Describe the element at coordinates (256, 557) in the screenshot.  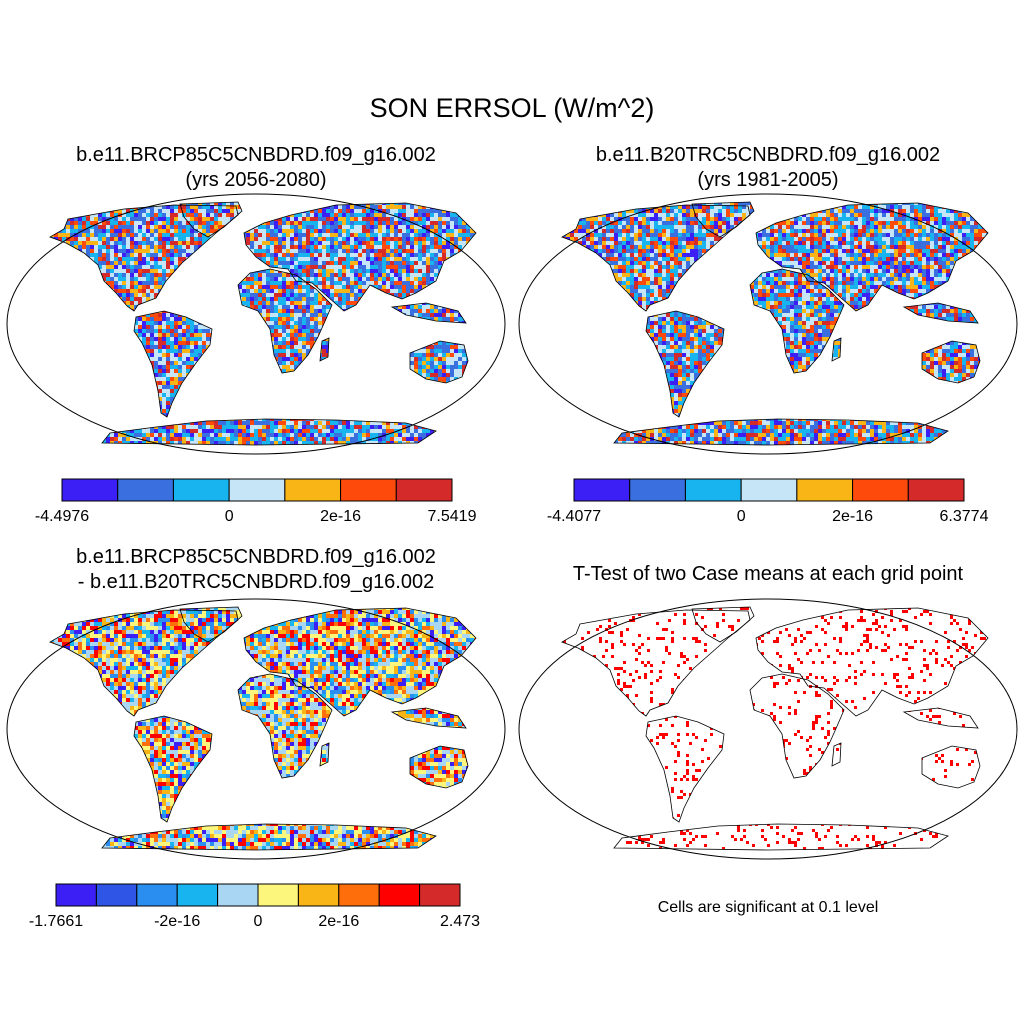
I see `panel3-title-line1: b.e11.BRCP85C5CNBDRD.f09_g16.002` at that location.